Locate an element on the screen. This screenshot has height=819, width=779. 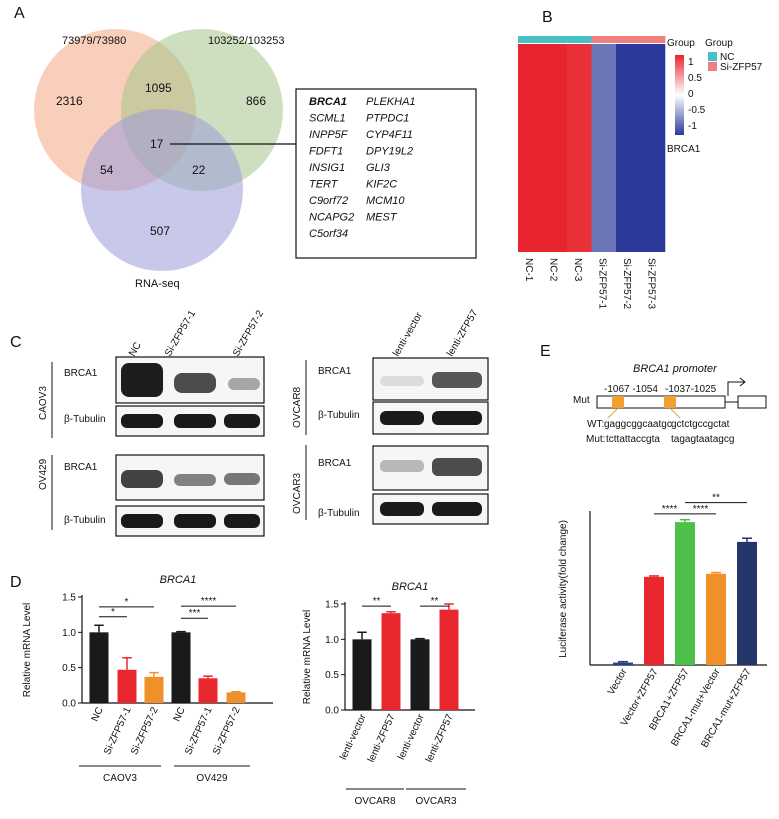
blot-protein-label: β-Tubulin is located at coordinates (85, 419).